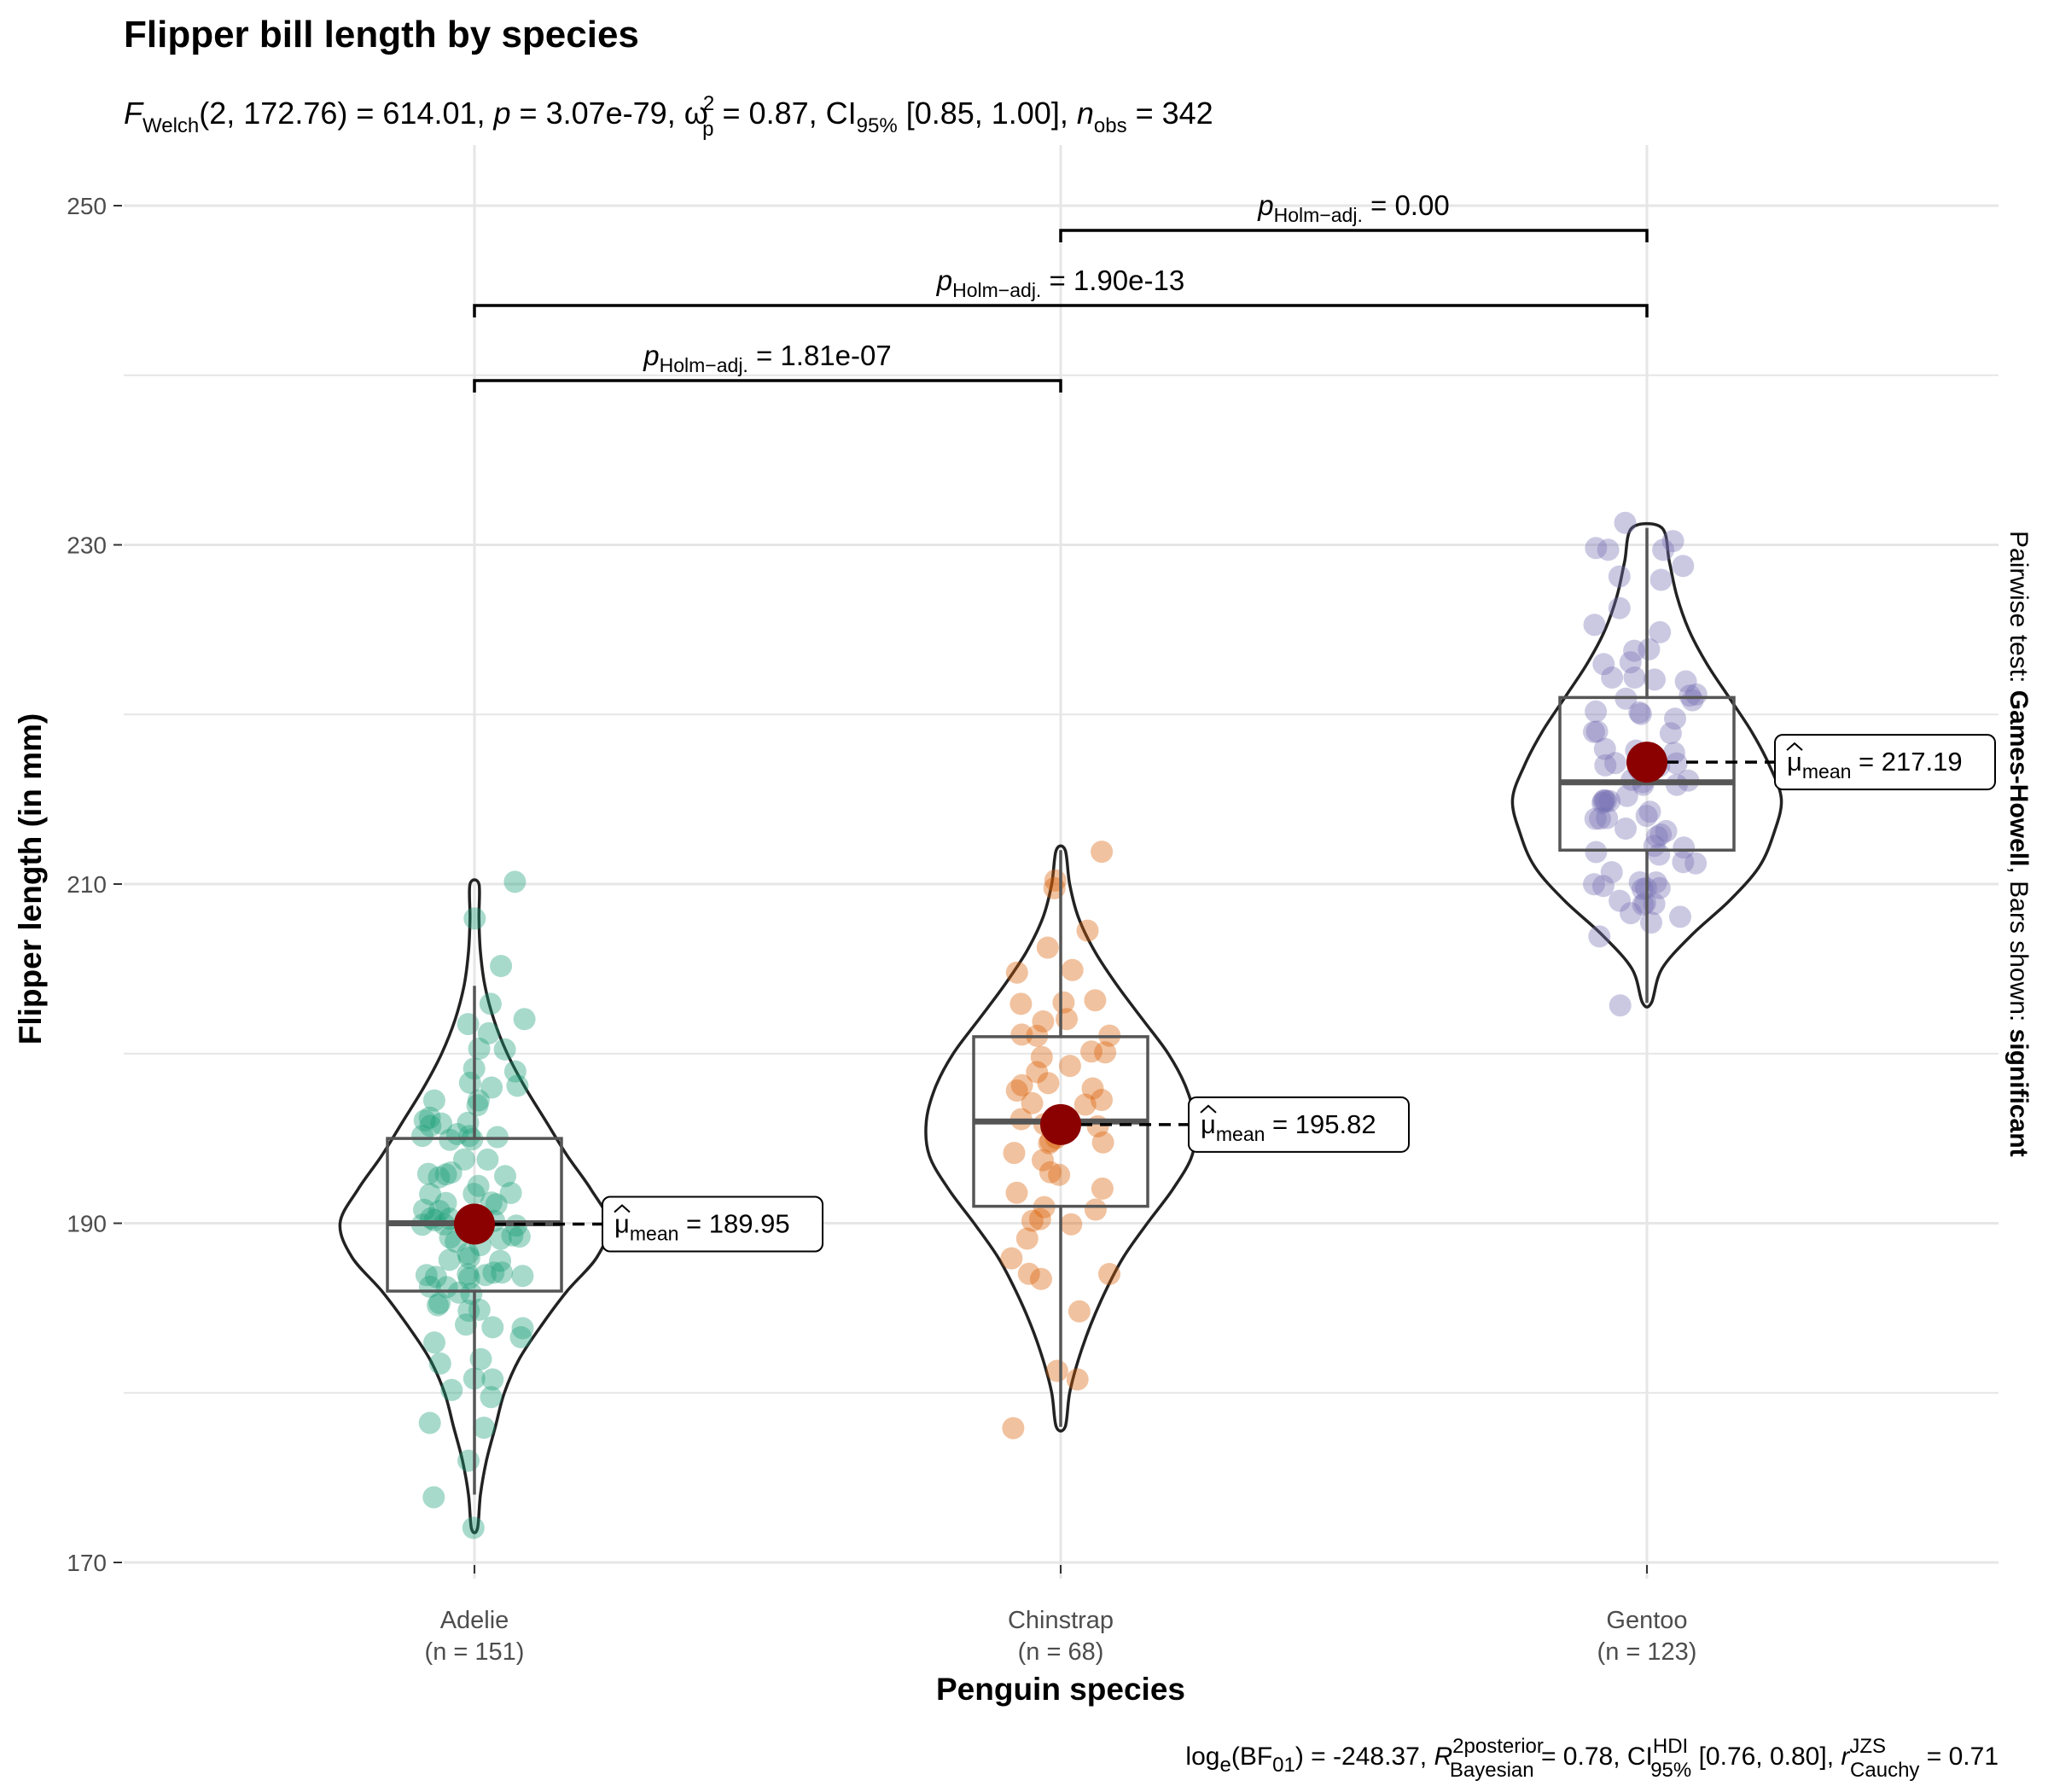 The image size is (2048, 1792). Describe the element at coordinates (1647, 773) in the screenshot. I see `box-gentoo` at that location.